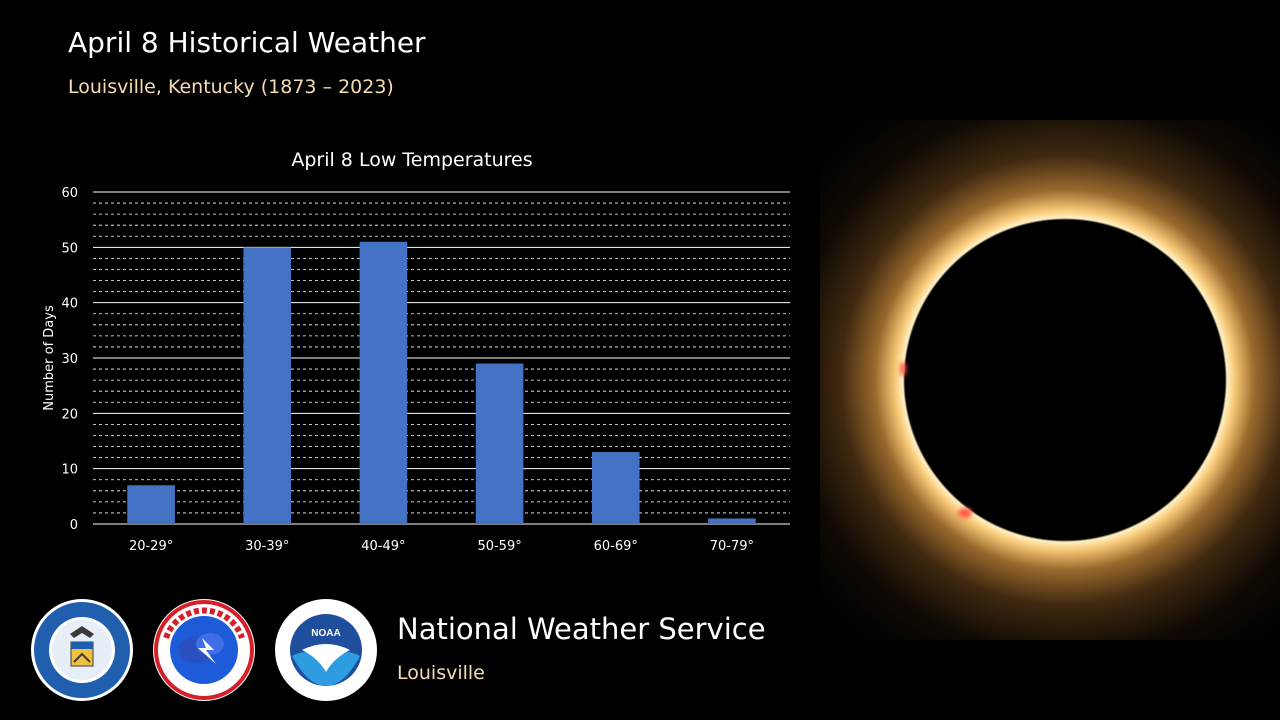 This screenshot has width=1280, height=720. Describe the element at coordinates (49, 358) in the screenshot. I see `y-axis-label: Number of Days` at that location.